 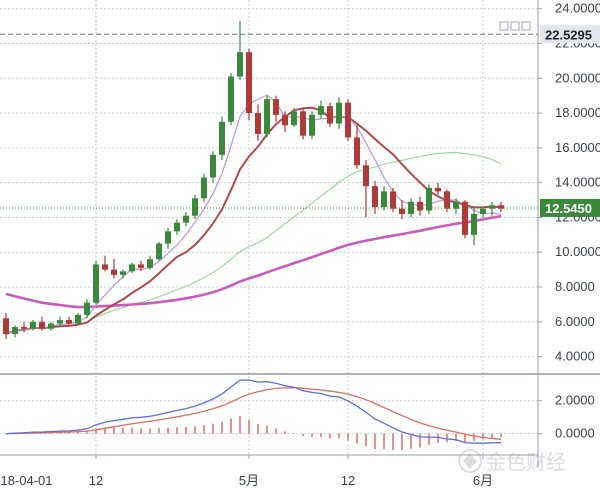 I want to click on watermark-text: 金色财经, so click(x=526, y=462).